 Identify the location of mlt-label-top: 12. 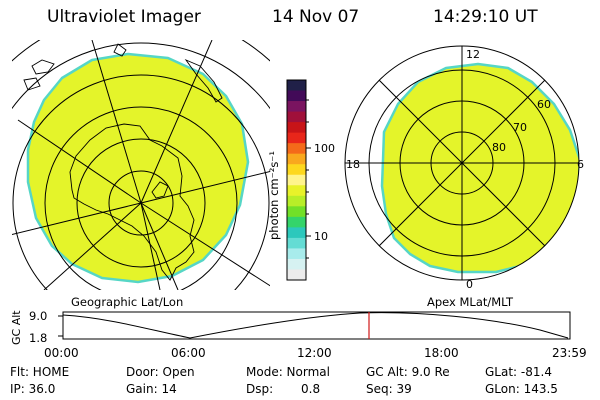
(473, 54).